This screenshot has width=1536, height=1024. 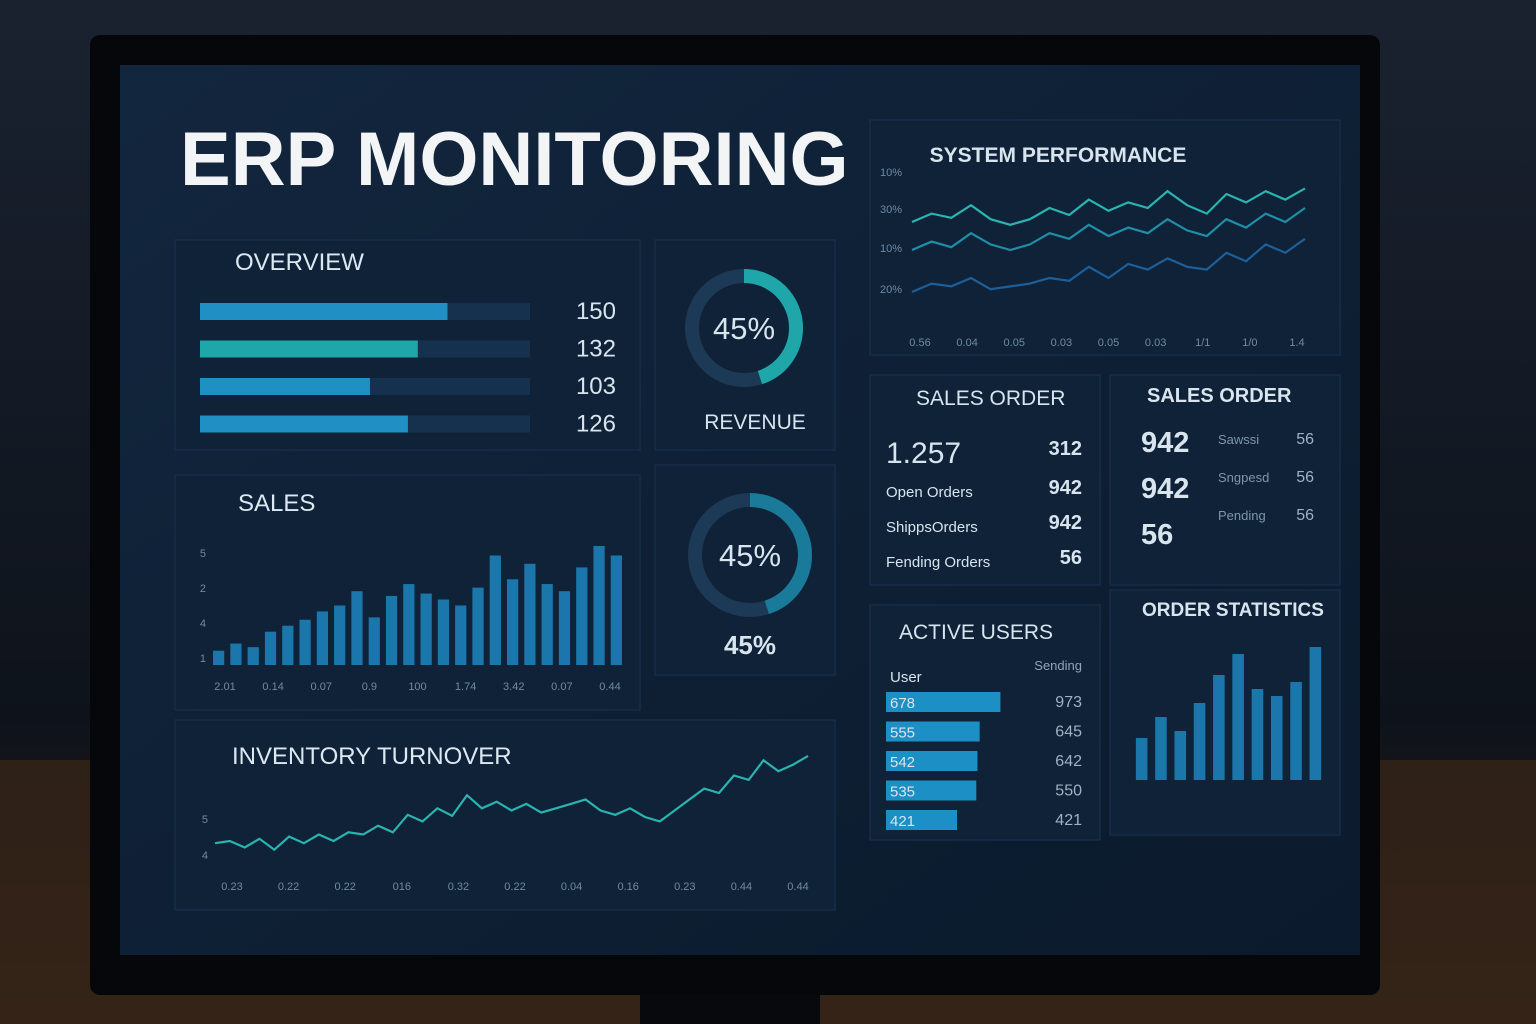 What do you see at coordinates (902, 762) in the screenshot?
I see `bar-label: 542` at bounding box center [902, 762].